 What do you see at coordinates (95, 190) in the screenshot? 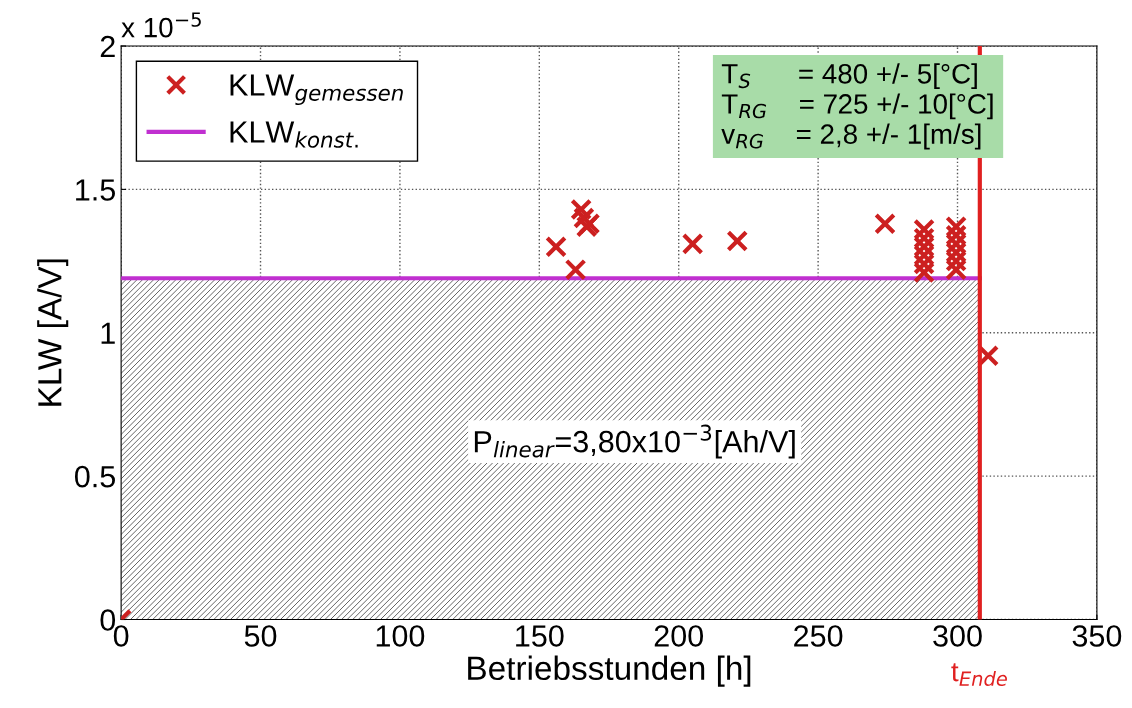
I see `y-tick-label: 1.5` at bounding box center [95, 190].